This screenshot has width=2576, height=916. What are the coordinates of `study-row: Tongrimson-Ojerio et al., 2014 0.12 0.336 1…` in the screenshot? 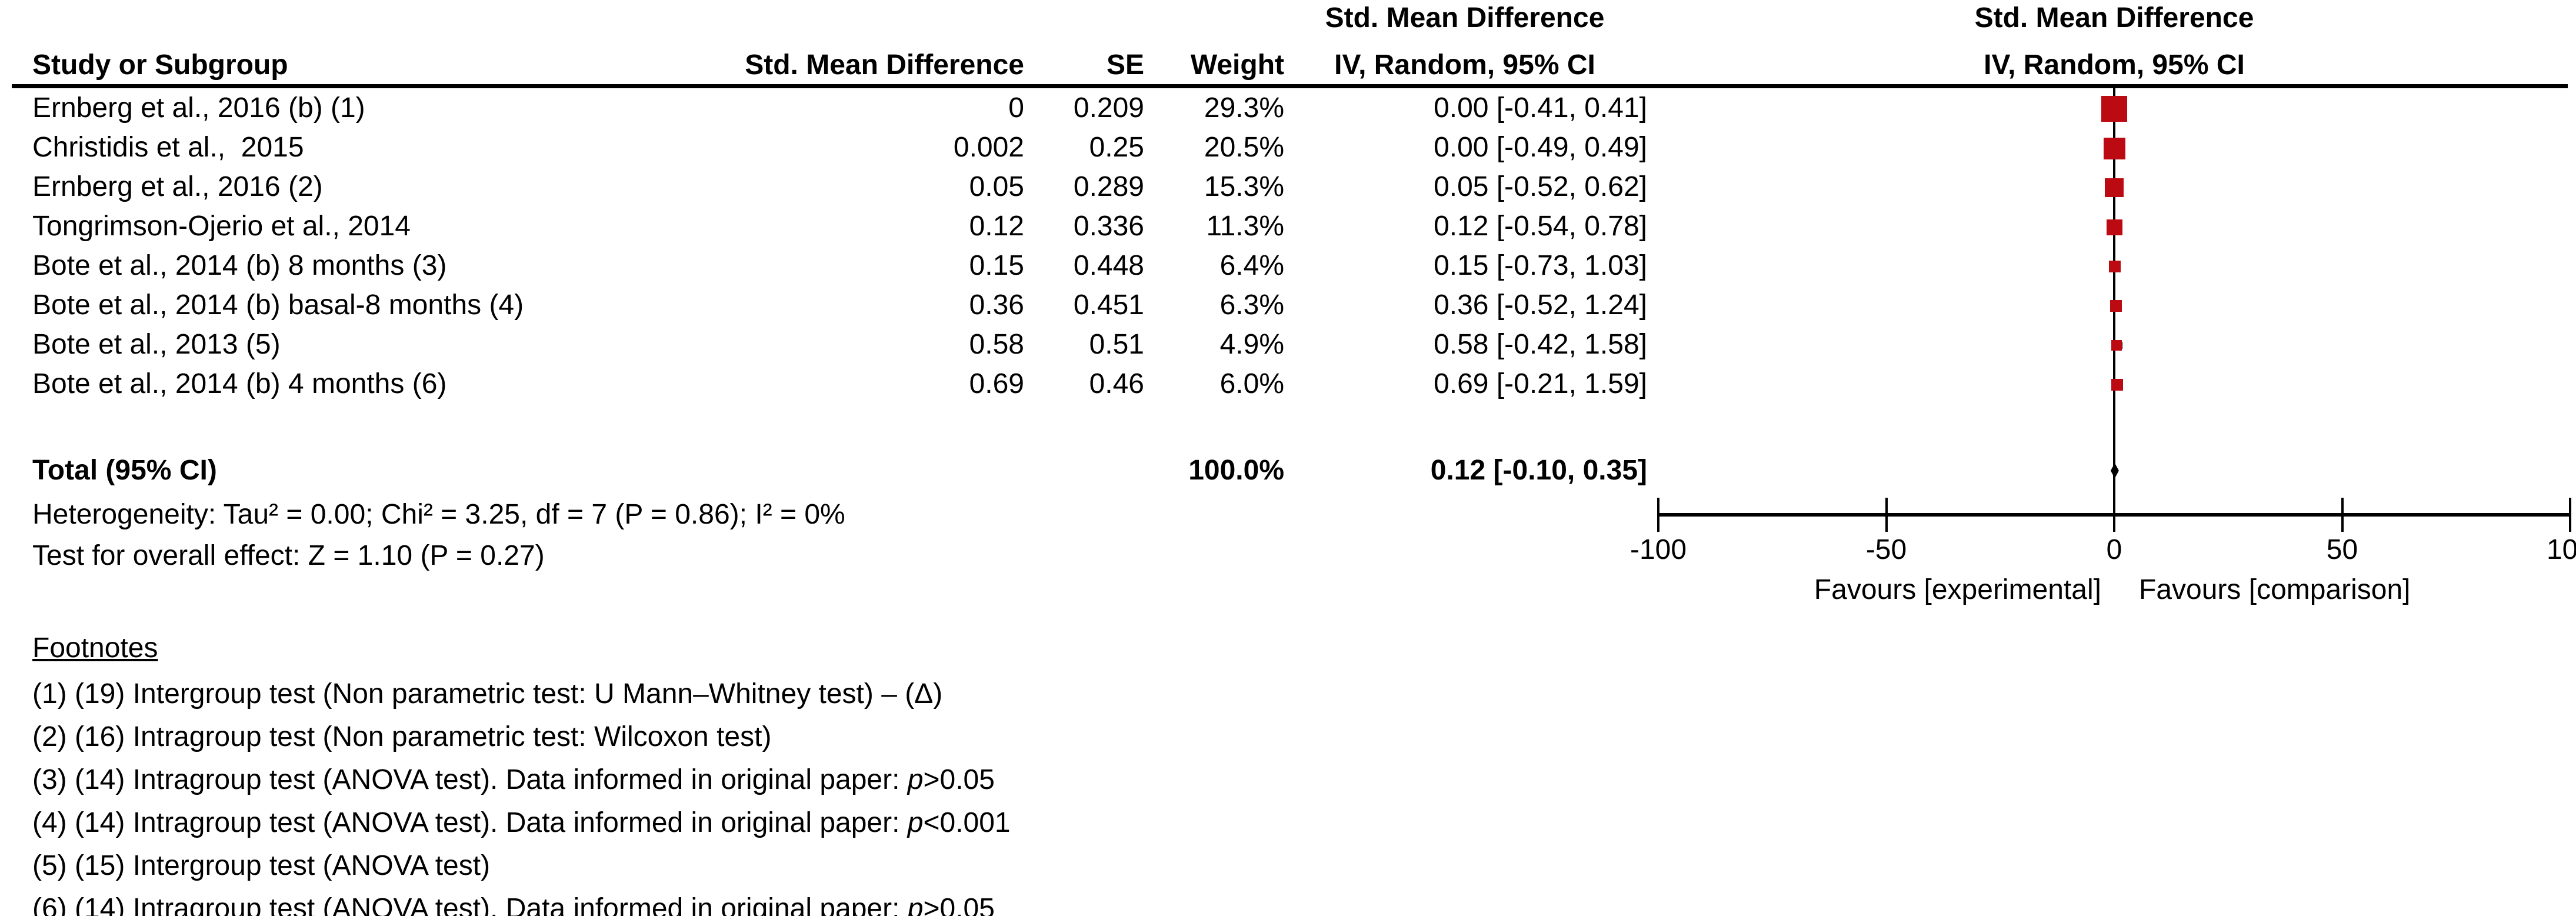 It's located at (840, 226).